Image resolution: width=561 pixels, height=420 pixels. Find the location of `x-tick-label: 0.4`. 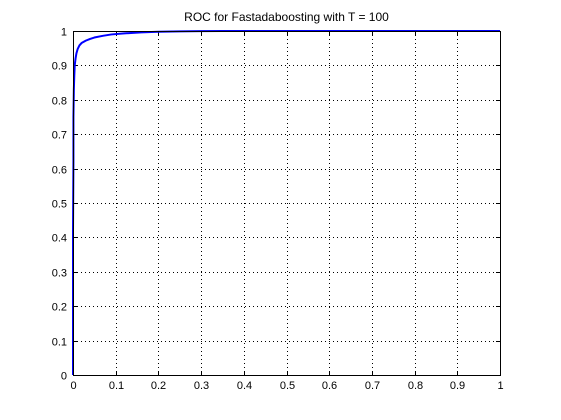

x-tick-label: 0.4 is located at coordinates (244, 386).